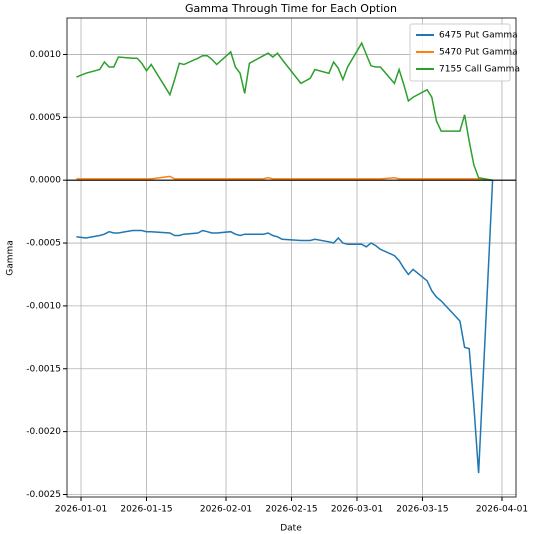  Describe the element at coordinates (284, 178) in the screenshot. I see `series-line` at that location.